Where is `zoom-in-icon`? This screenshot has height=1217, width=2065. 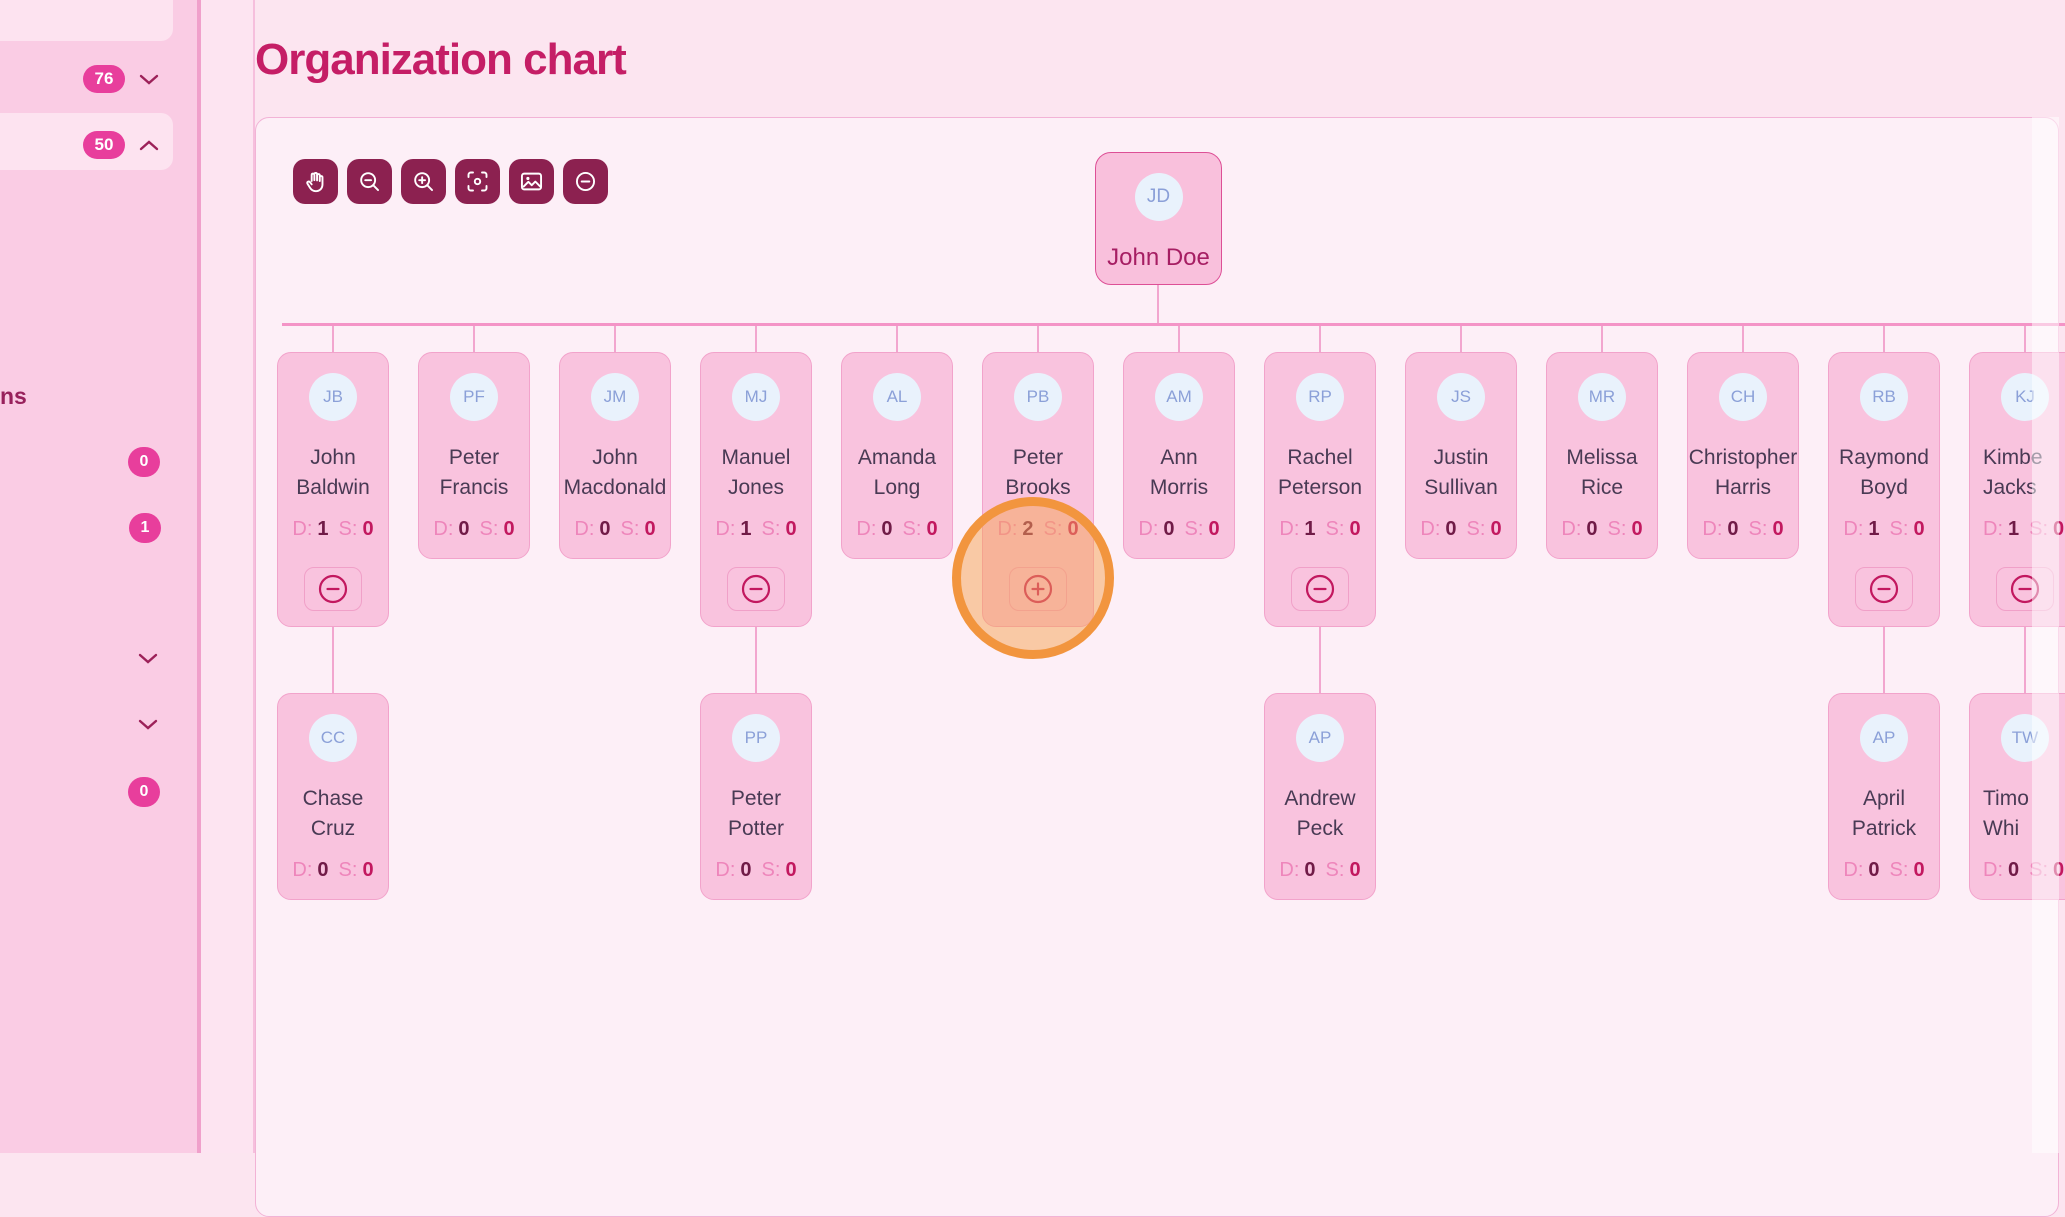
zoom-in-icon is located at coordinates (424, 182).